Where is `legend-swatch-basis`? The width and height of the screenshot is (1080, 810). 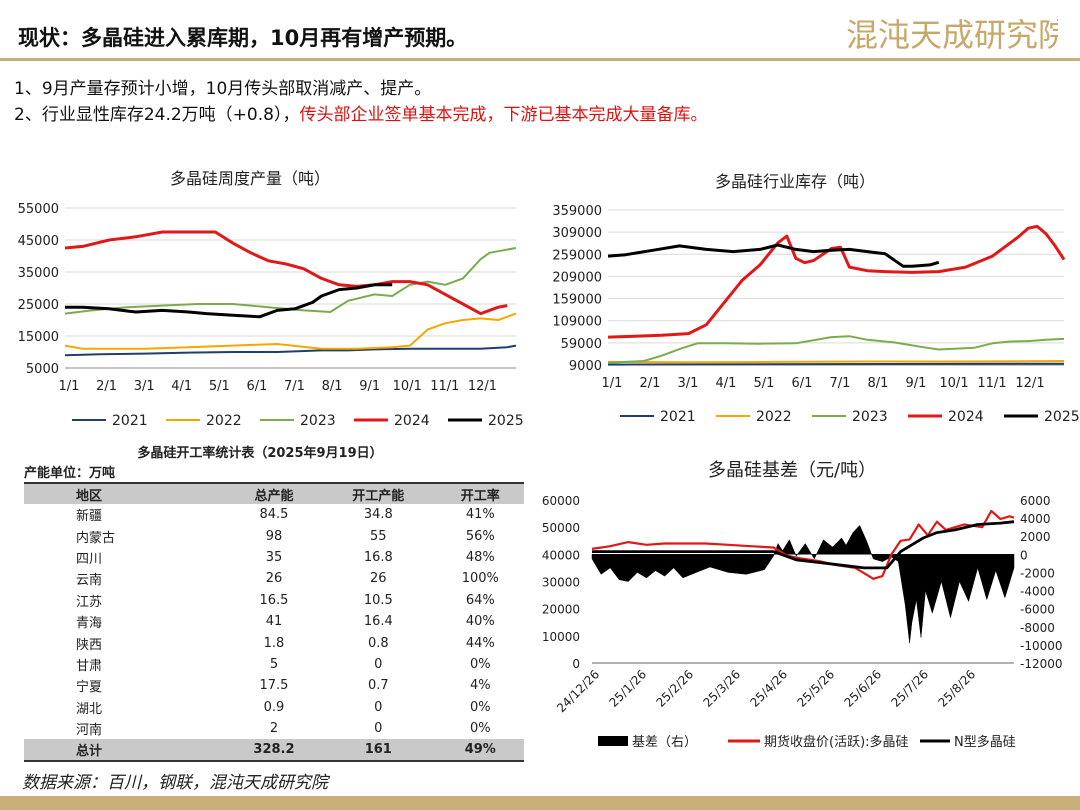 legend-swatch-basis is located at coordinates (613, 741).